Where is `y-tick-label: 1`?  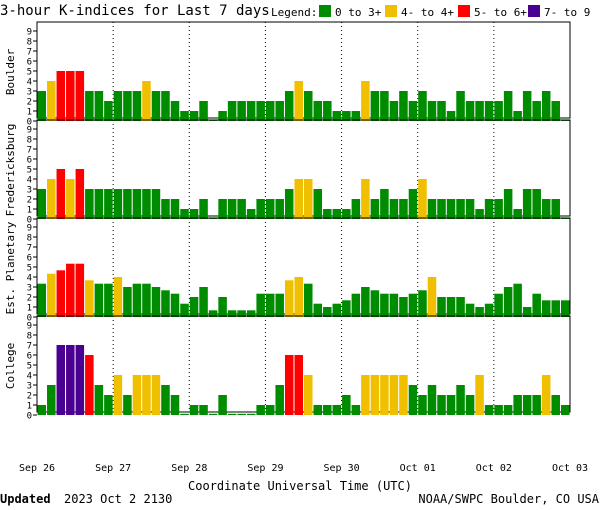
y-tick-label: 1 is located at coordinates (29, 309).